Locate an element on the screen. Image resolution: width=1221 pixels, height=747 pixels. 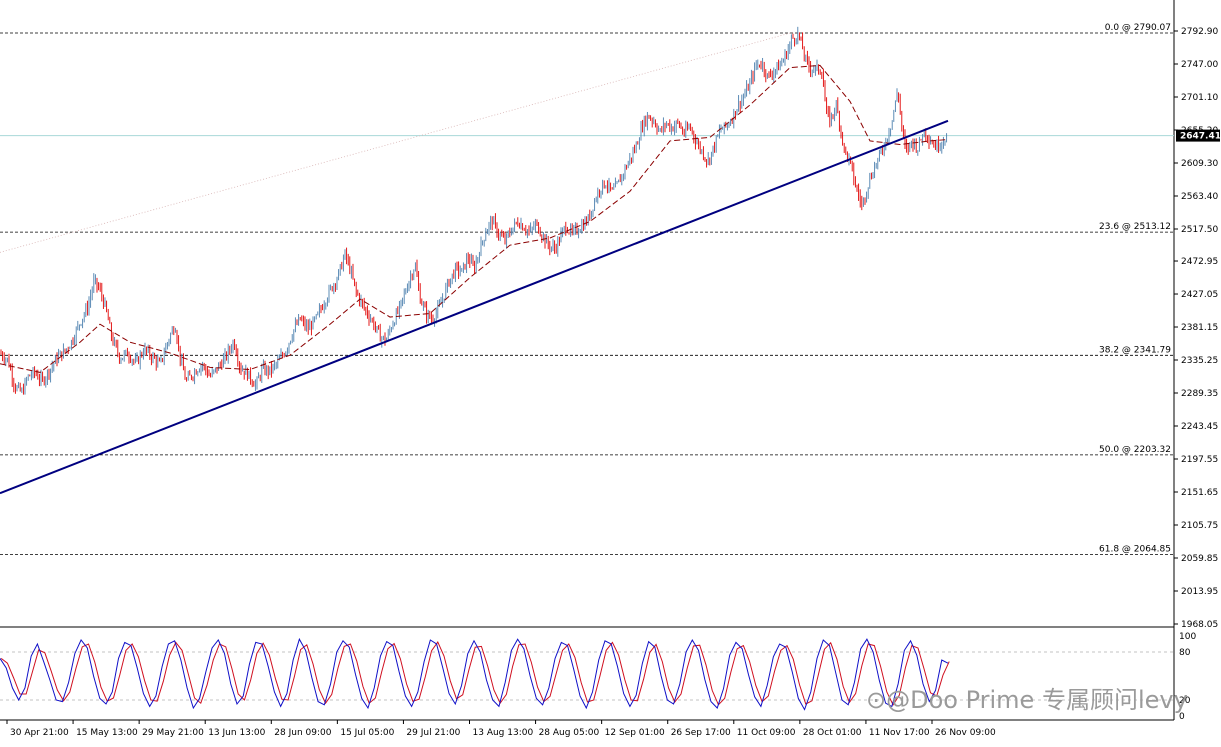
watermark-text: ⊙@Doo Prime 专属顾问levy is located at coordinates (1027, 700).